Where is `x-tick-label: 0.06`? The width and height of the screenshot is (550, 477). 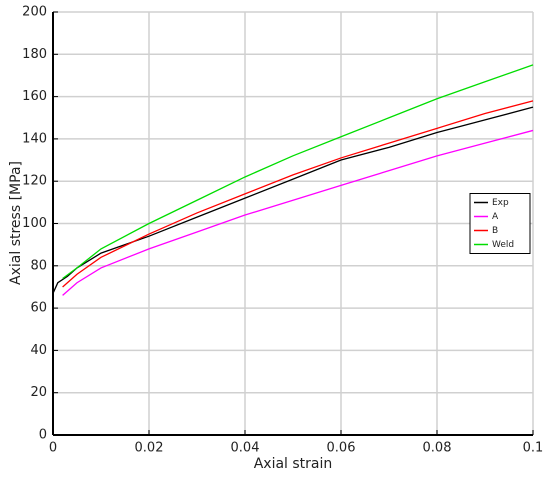 x-tick-label: 0.06 is located at coordinates (341, 448).